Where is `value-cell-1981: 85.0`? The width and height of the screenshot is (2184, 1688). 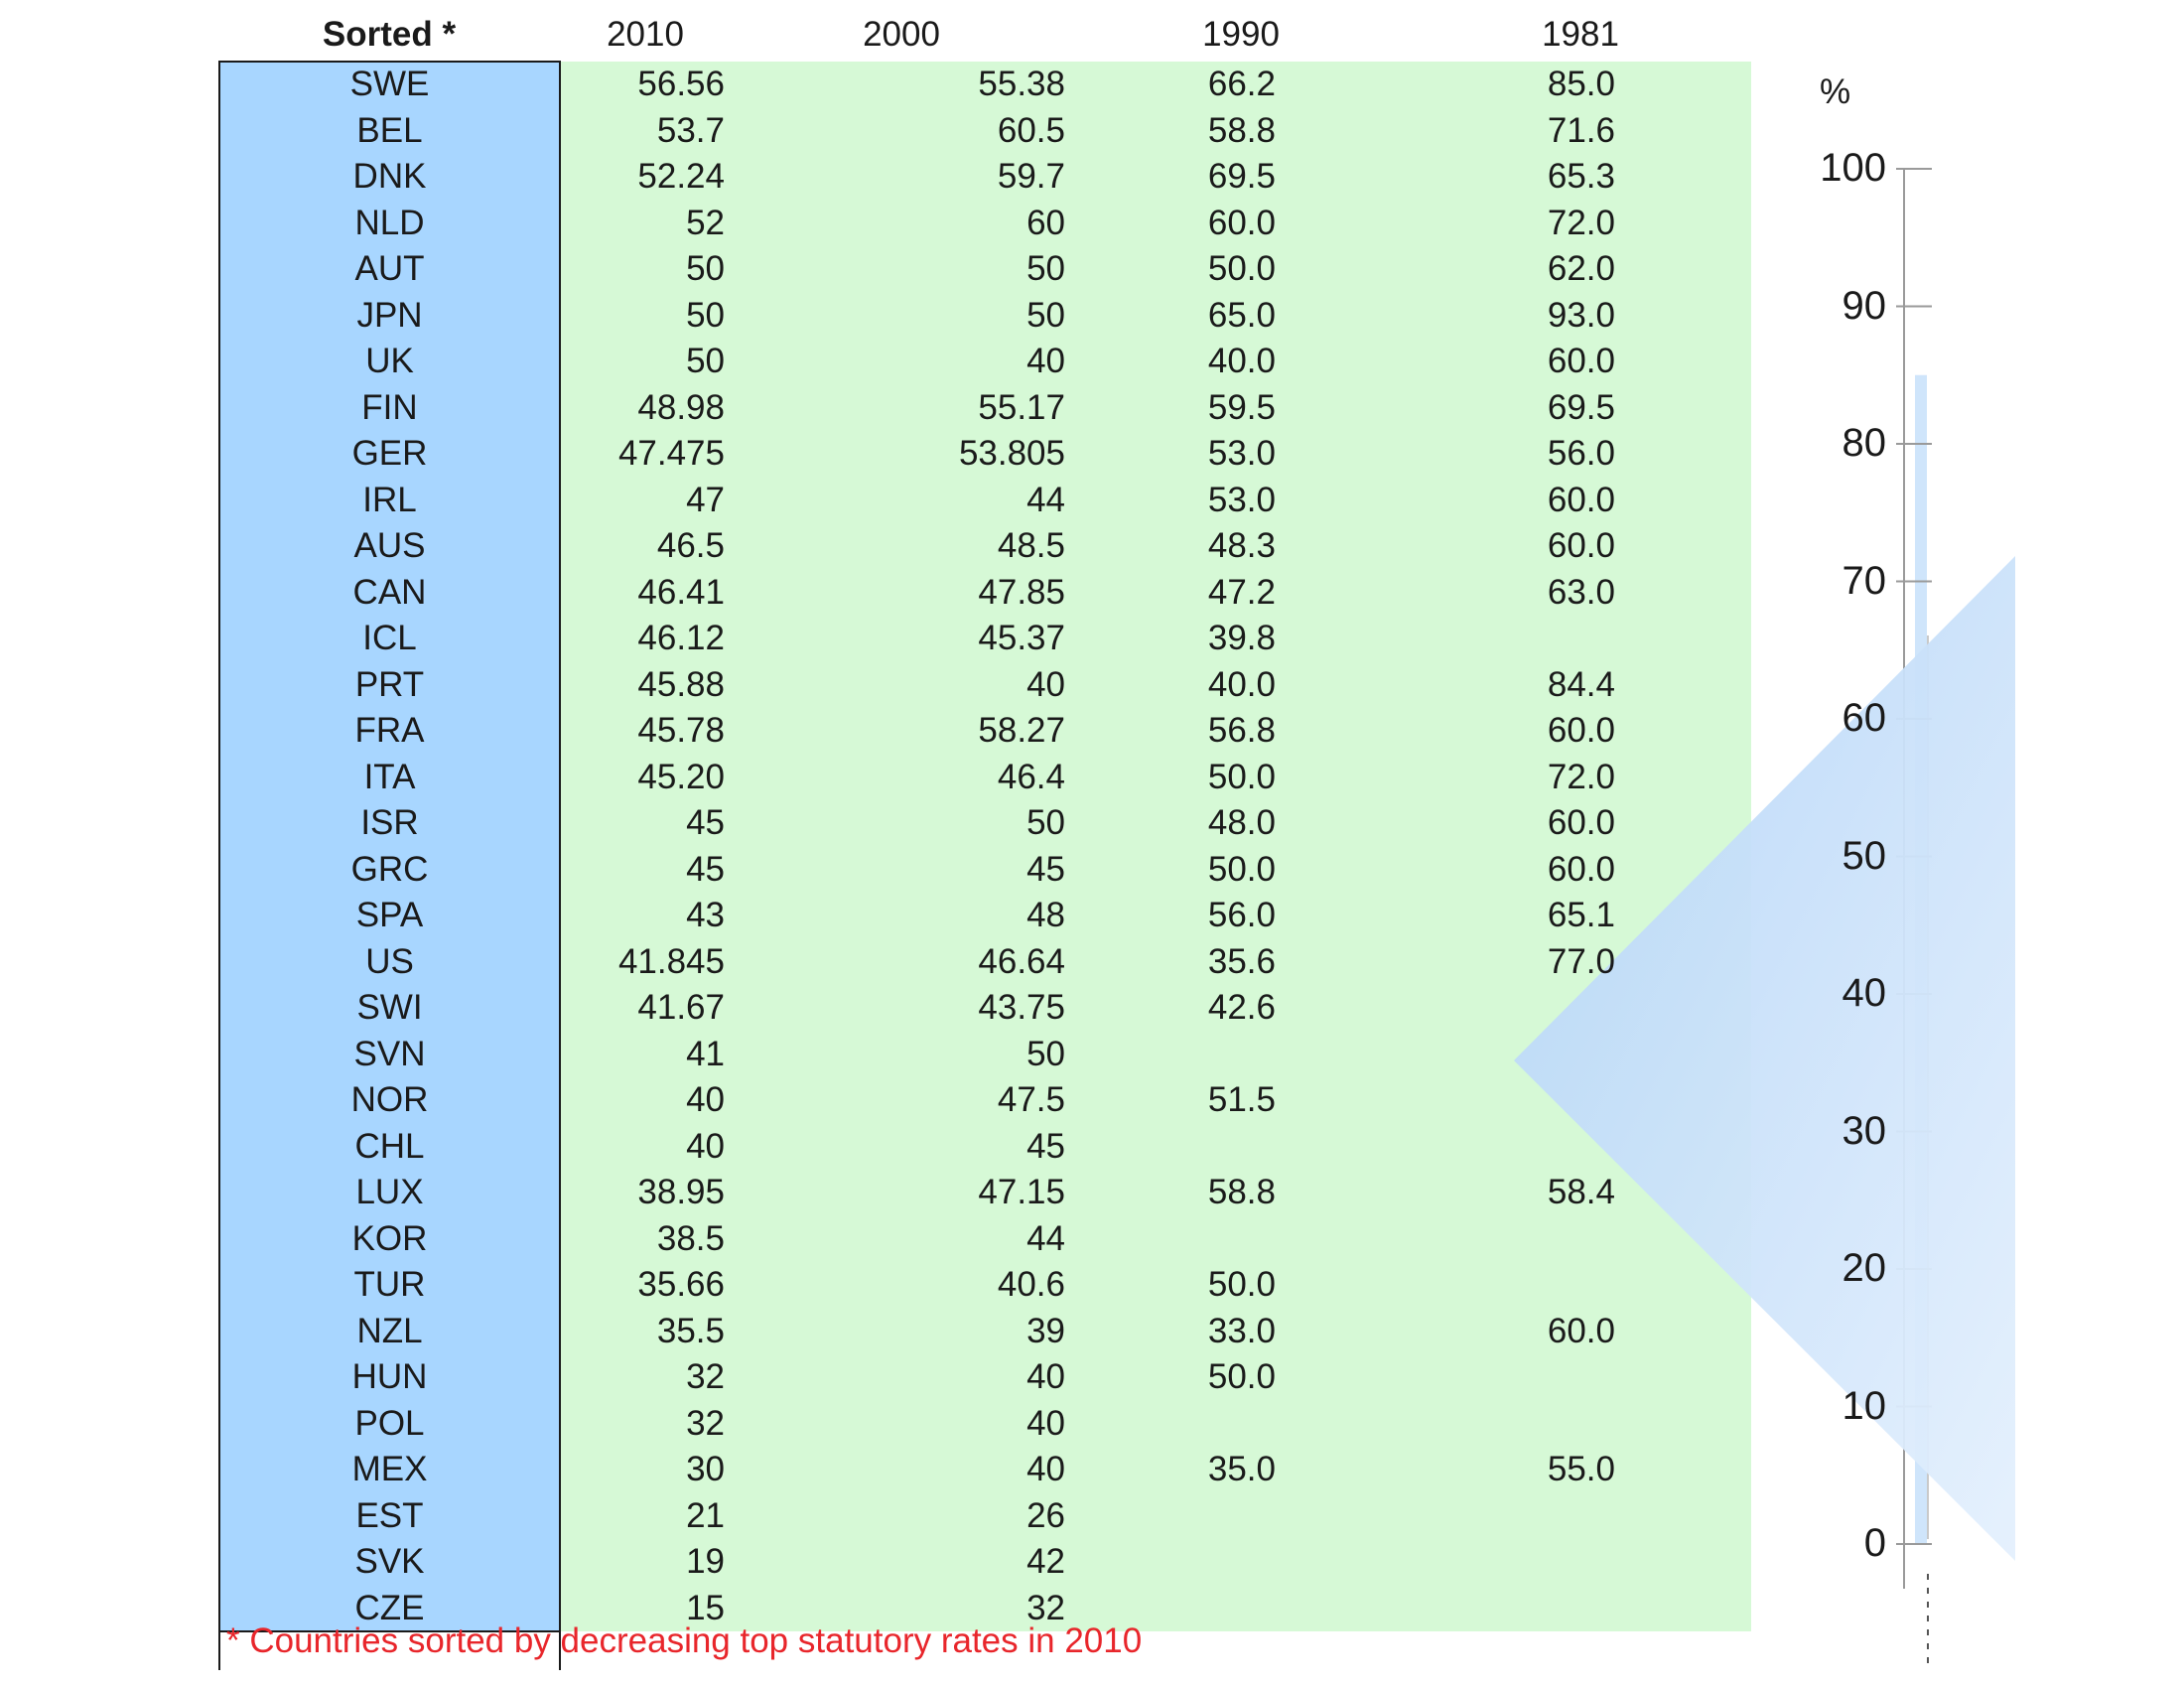
value-cell-1981: 85.0 is located at coordinates (1581, 84).